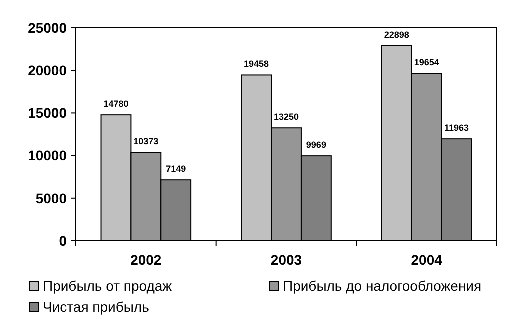 The image size is (513, 324). I want to click on data-label: 7149, so click(176, 169).